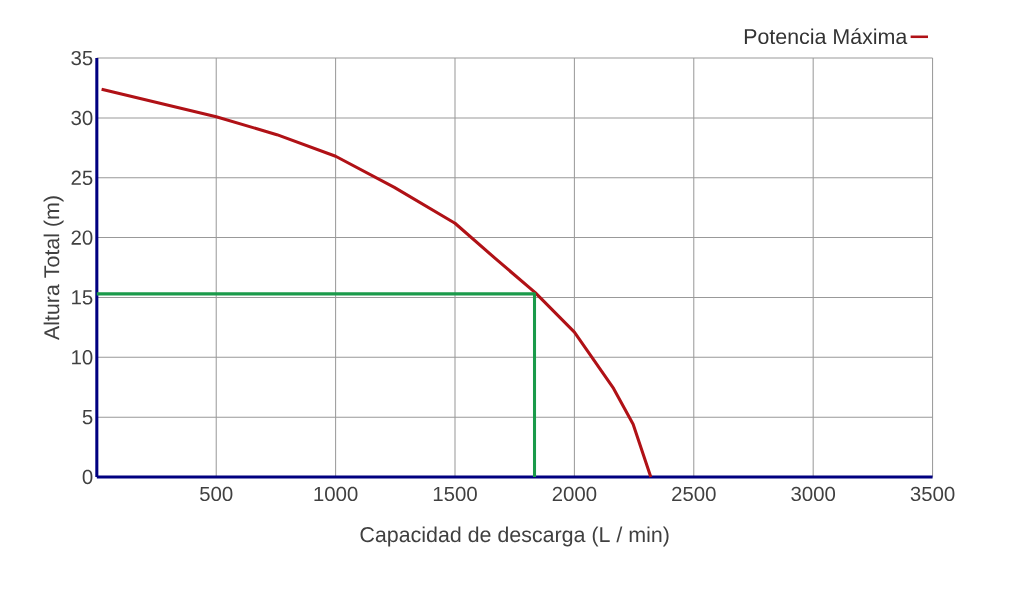 Image resolution: width=1009 pixels, height=594 pixels. I want to click on y-tick-label: 30, so click(82, 118).